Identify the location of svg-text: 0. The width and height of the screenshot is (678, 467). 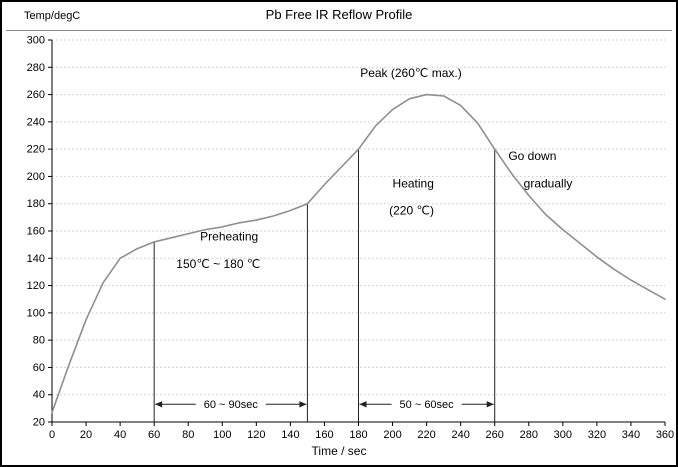
(52, 435).